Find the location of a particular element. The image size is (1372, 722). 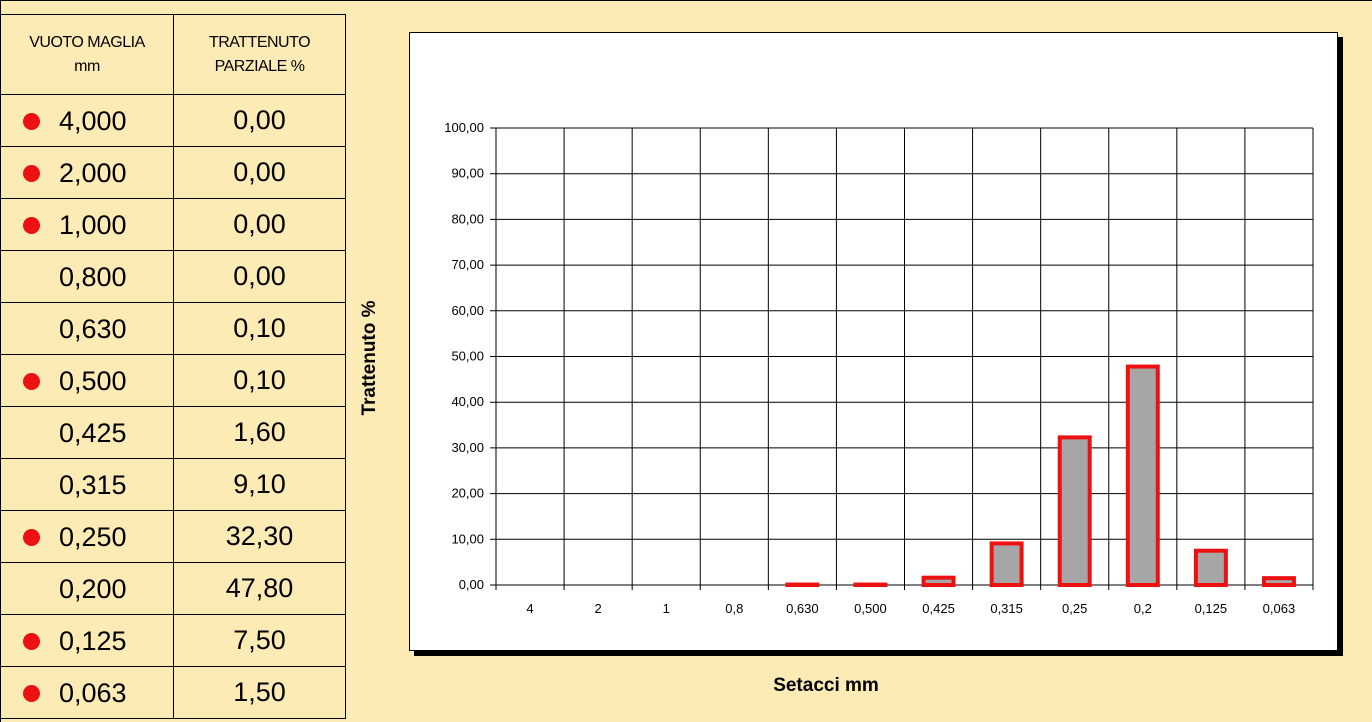

table-row: 0,200 47,80 is located at coordinates (173, 588).